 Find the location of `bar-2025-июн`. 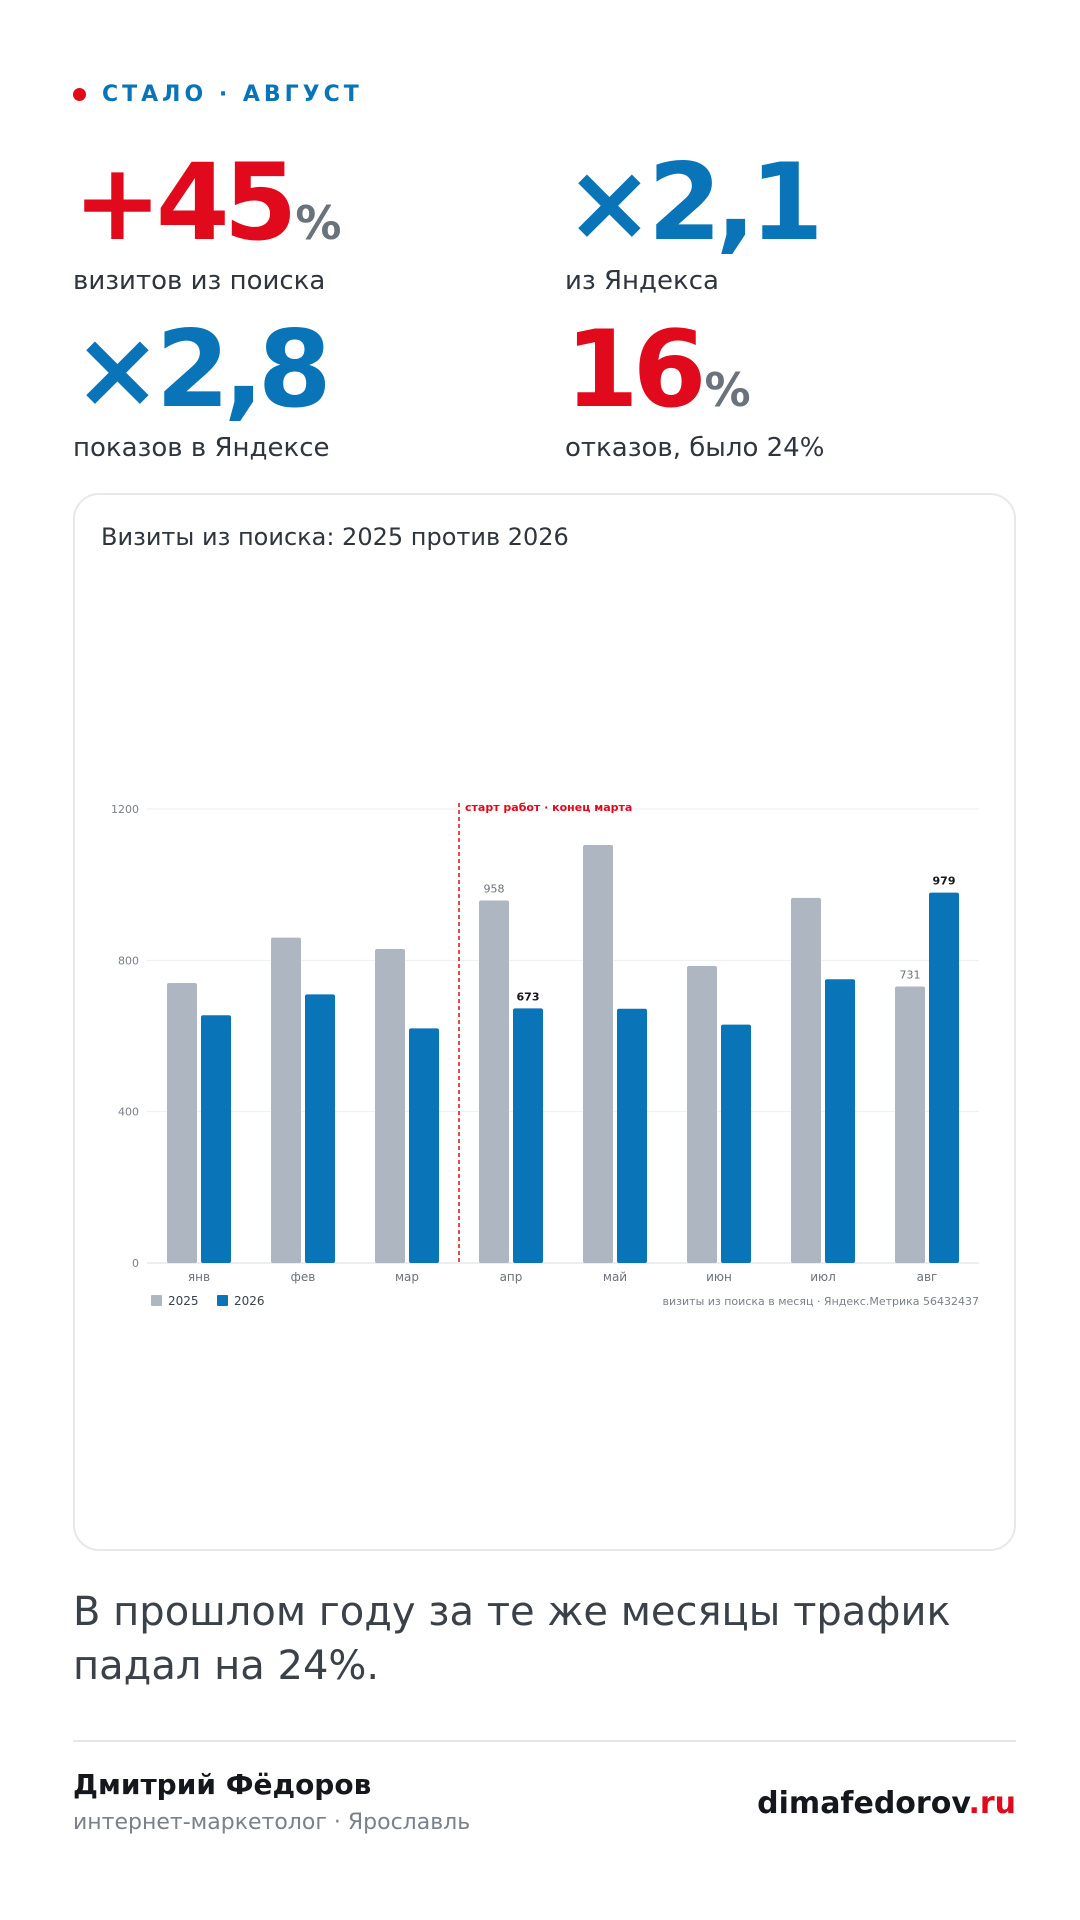

bar-2025-июн is located at coordinates (702, 1114).